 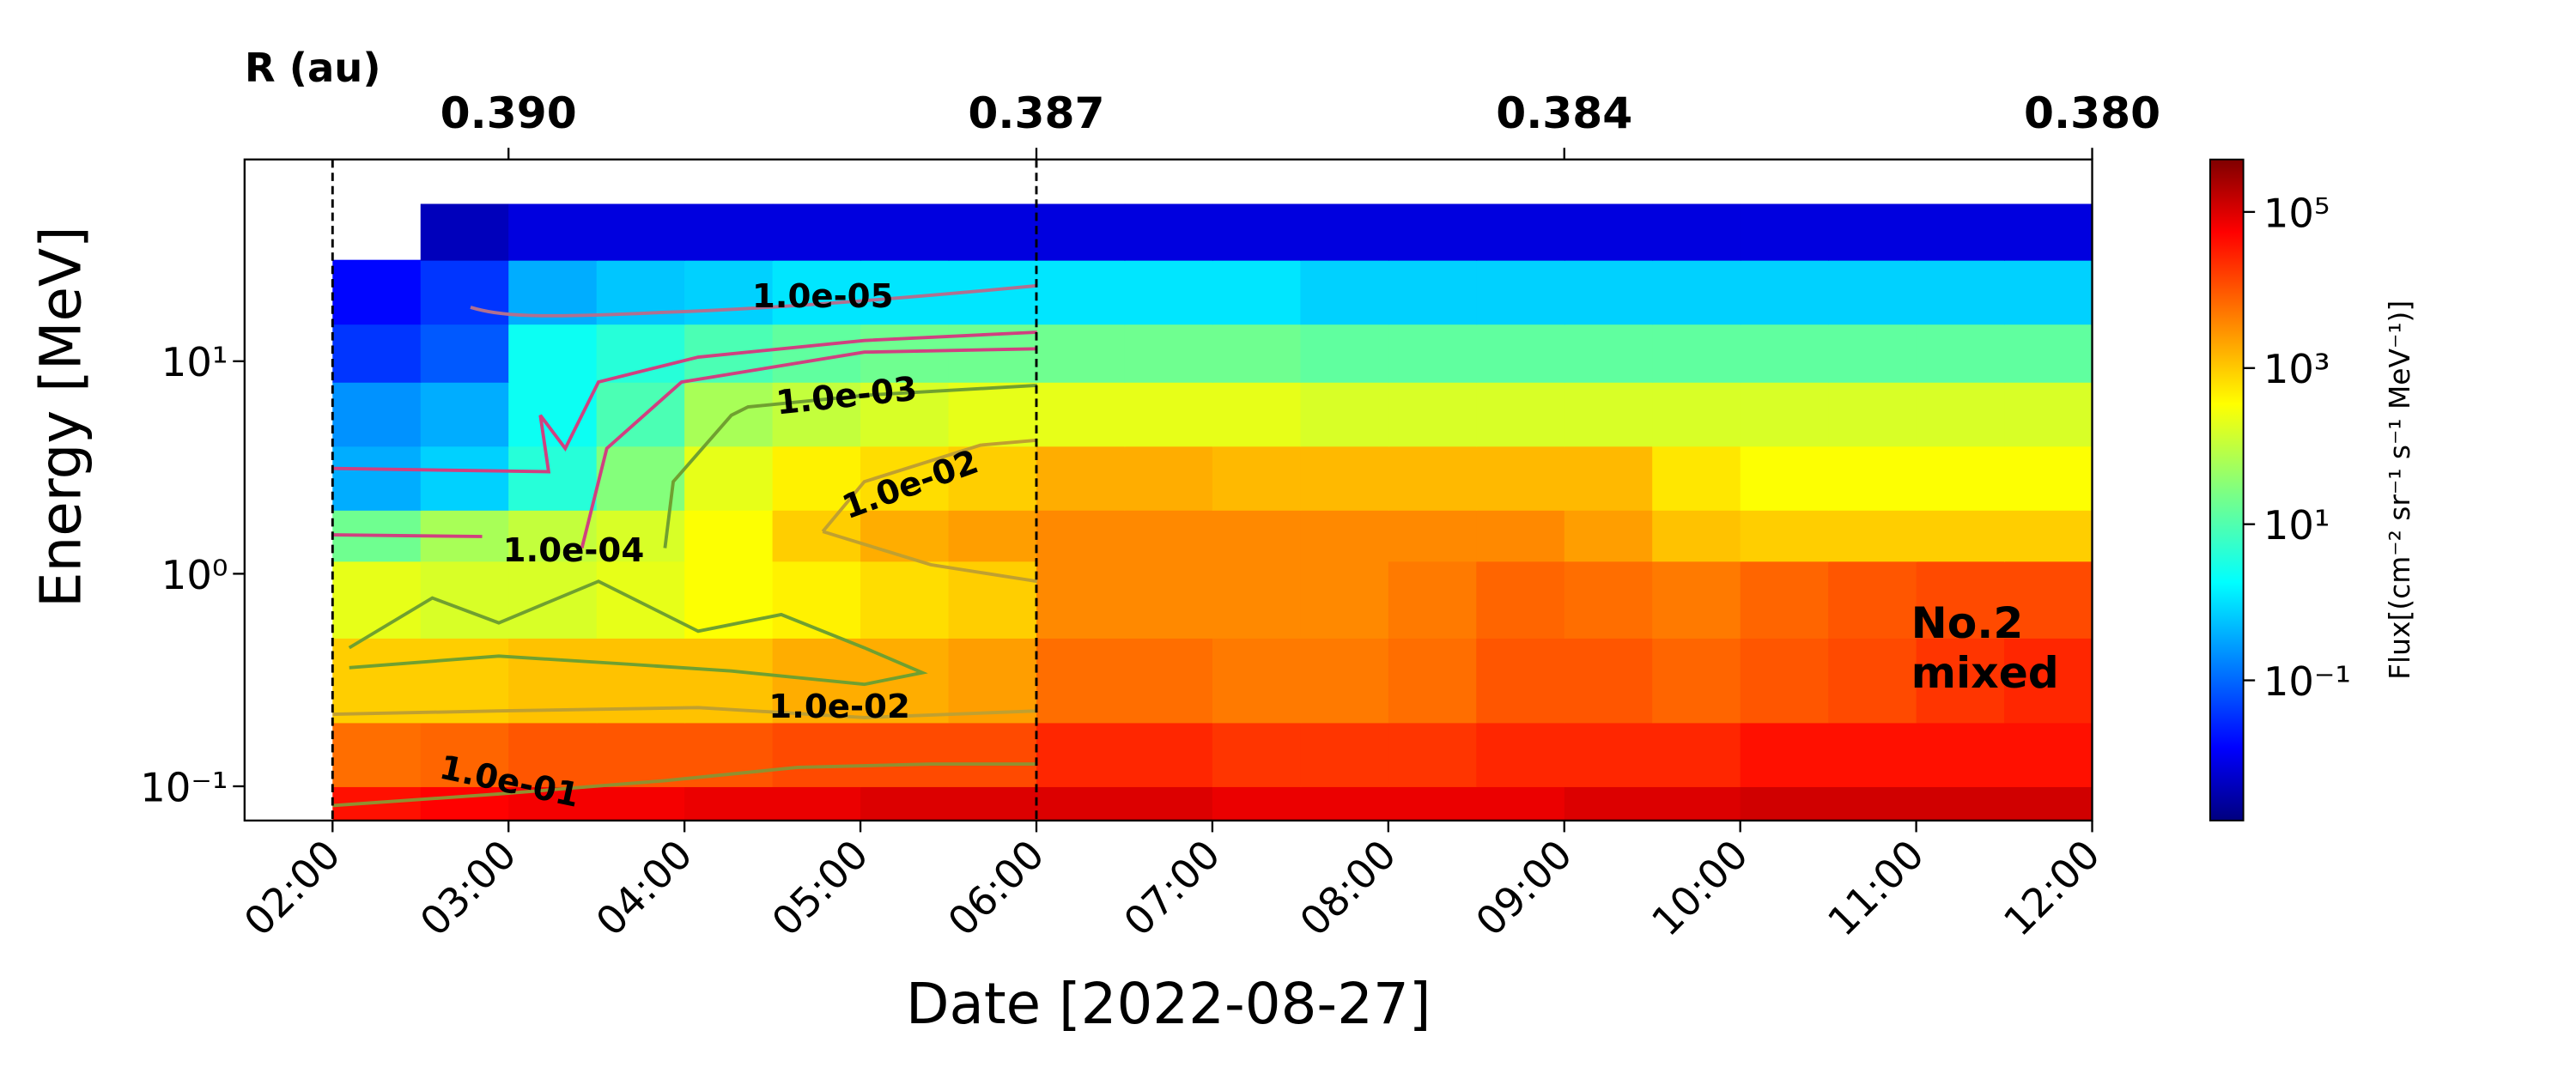 What do you see at coordinates (2399, 490) in the screenshot?
I see `colorbar-label: Flux[(cm⁻² sr⁻¹ s⁻¹ MeV⁻¹)]` at bounding box center [2399, 490].